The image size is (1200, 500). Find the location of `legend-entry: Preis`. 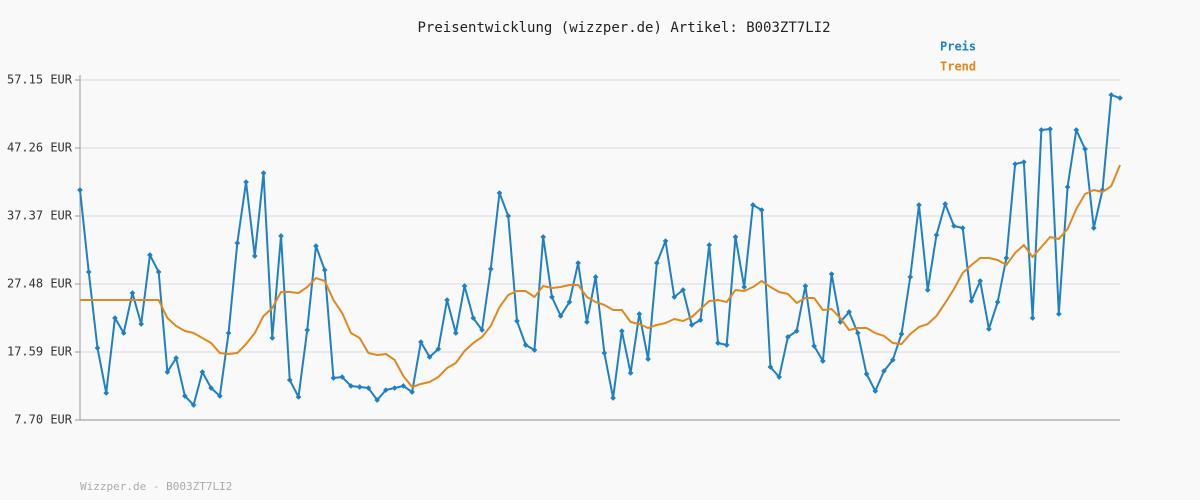

legend-entry: Preis is located at coordinates (958, 47).